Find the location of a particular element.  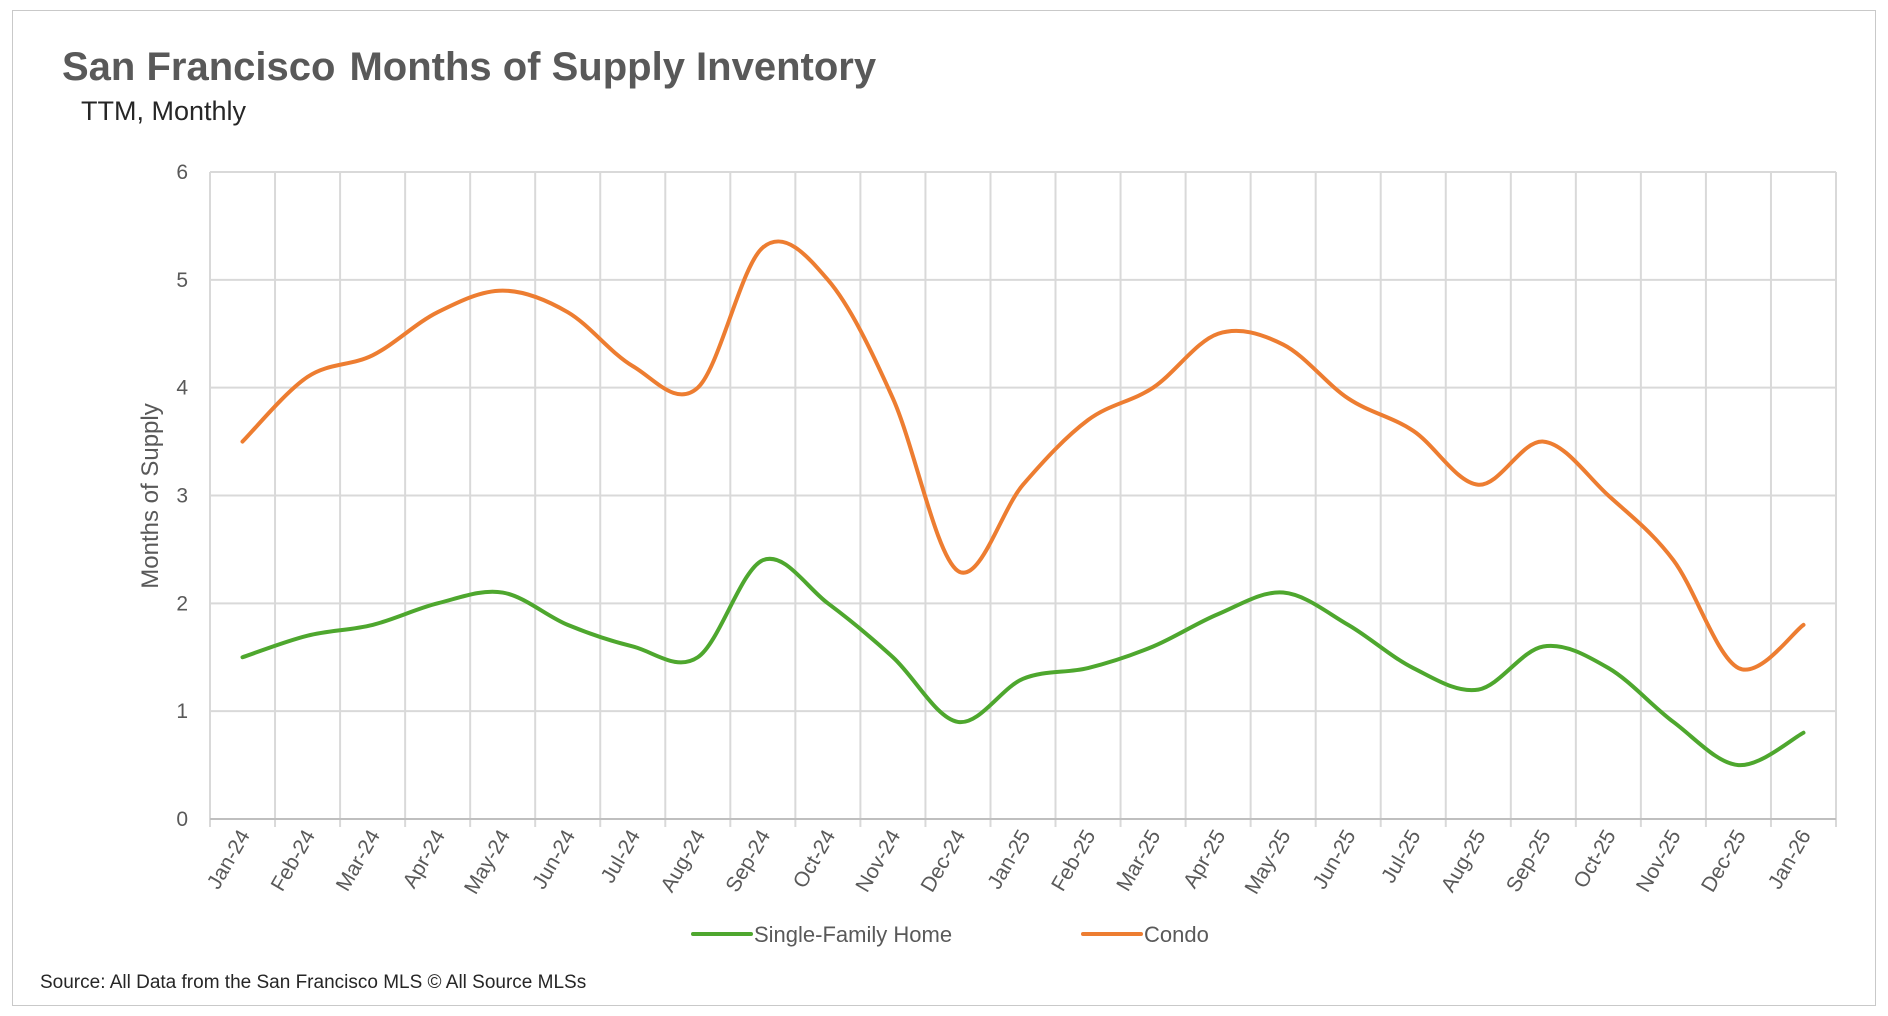

y-tick-label: 3 is located at coordinates (182, 496).